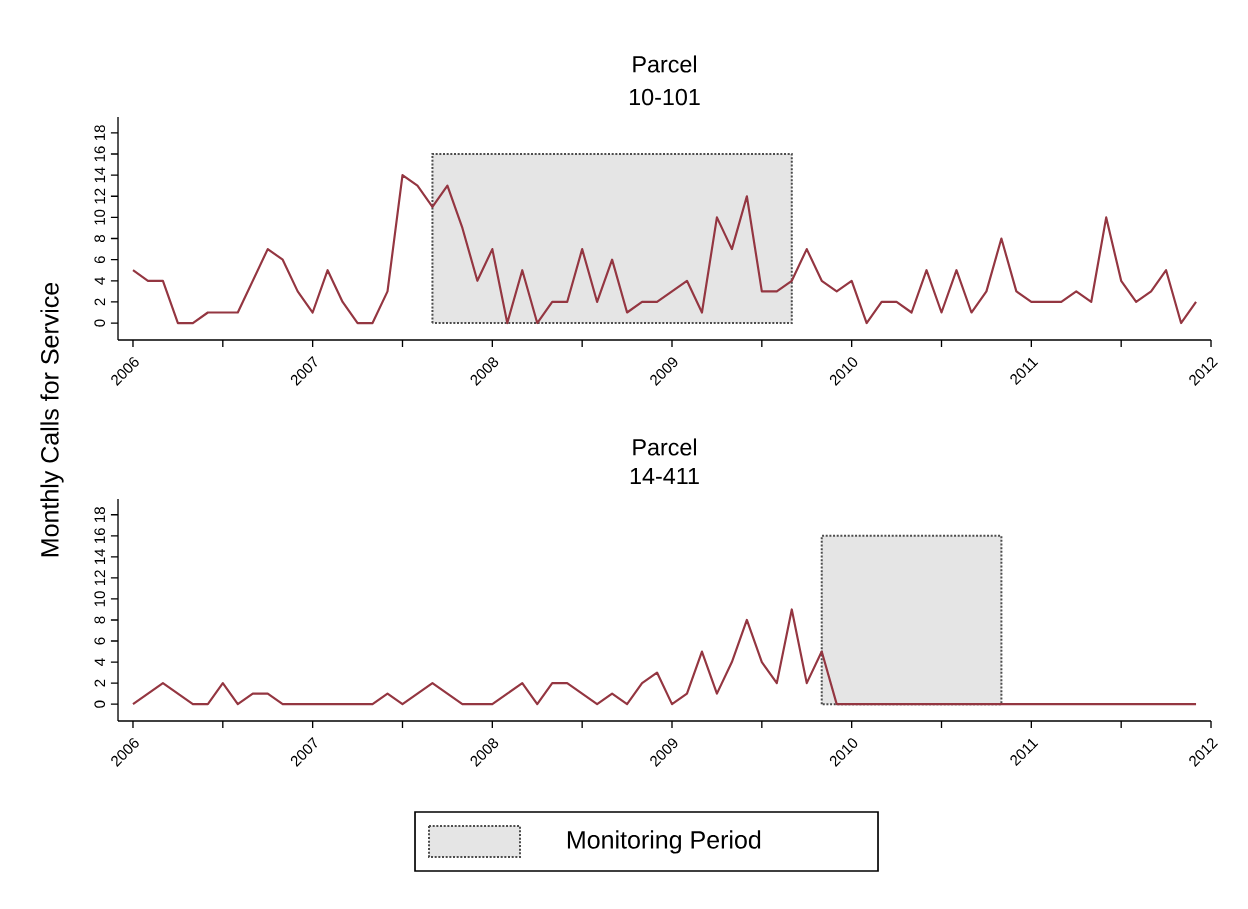 This screenshot has width=1248, height=909. What do you see at coordinates (52, 419) in the screenshot?
I see `y-axis-title: Monthly Calls for Service` at bounding box center [52, 419].